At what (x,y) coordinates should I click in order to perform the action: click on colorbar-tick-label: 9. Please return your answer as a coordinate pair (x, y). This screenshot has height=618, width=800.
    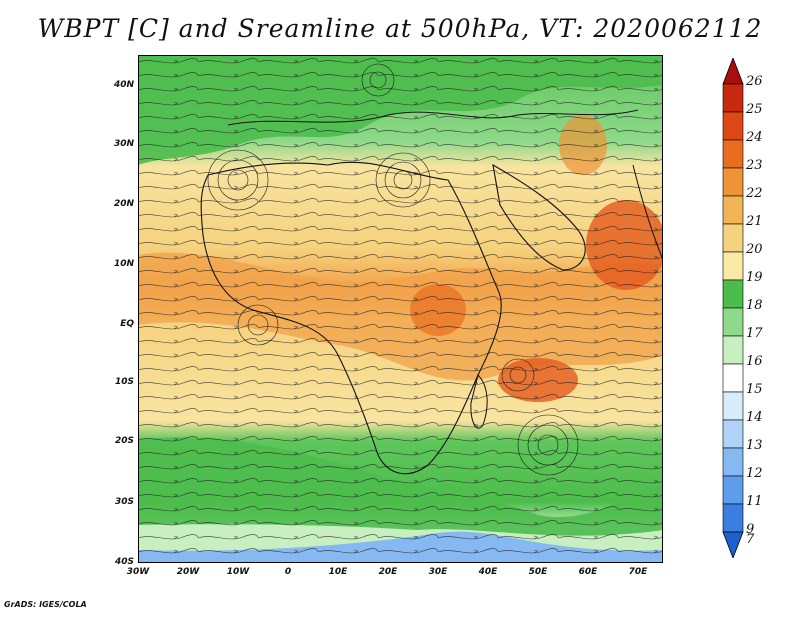
    Looking at the image, I should click on (750, 529).